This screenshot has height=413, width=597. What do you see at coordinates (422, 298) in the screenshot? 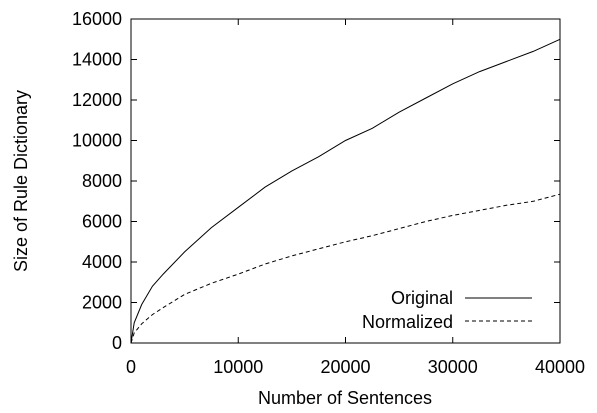
I see `legend-label-original: Original` at bounding box center [422, 298].